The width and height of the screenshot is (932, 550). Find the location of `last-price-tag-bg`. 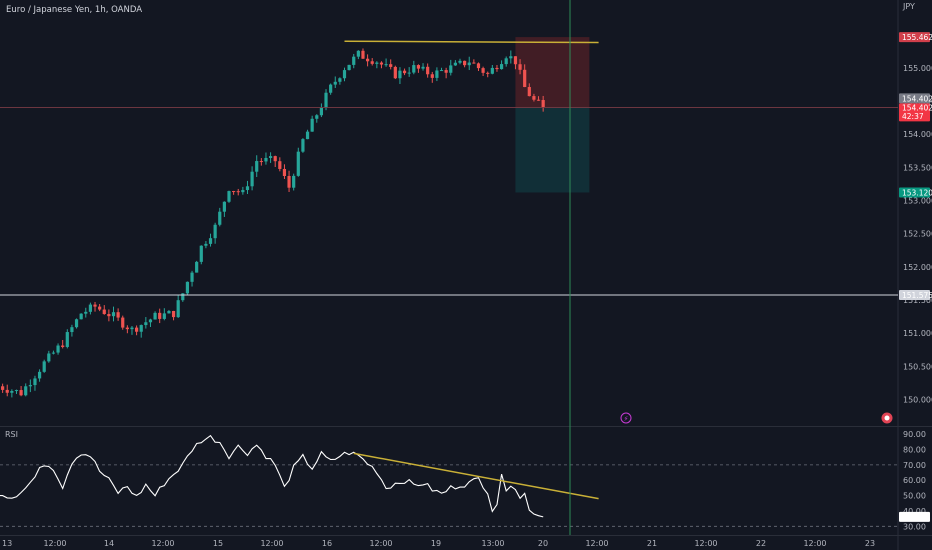

last-price-tag-bg is located at coordinates (914, 112).